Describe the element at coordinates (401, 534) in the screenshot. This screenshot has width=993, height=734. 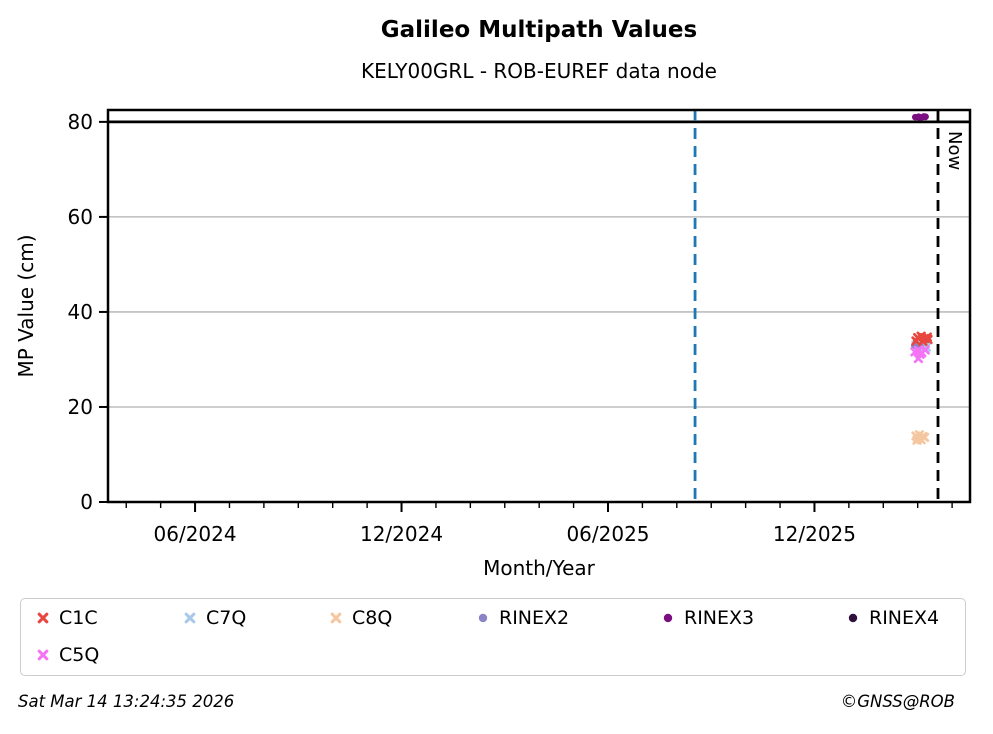
I see `x-tick-label: 12/2024` at that location.